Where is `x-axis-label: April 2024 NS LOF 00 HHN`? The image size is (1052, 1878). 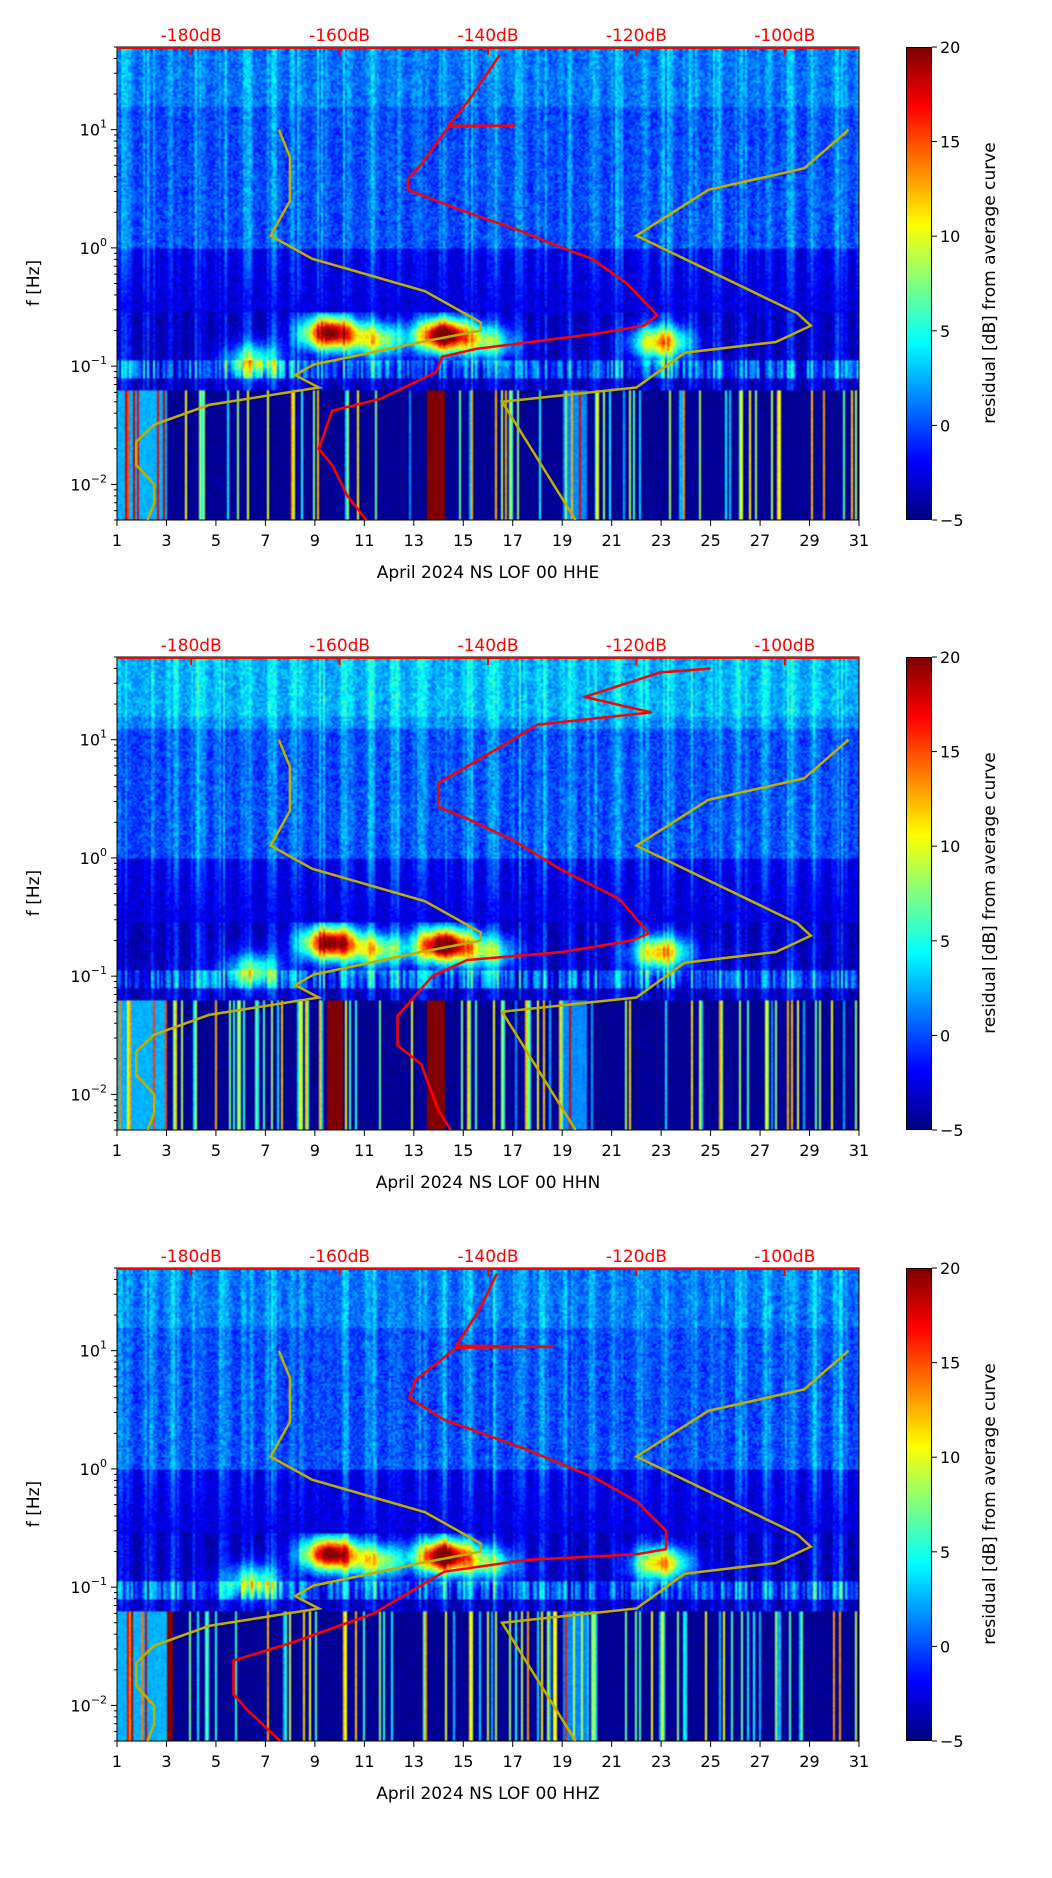
x-axis-label: April 2024 NS LOF 00 HHN is located at coordinates (488, 1183).